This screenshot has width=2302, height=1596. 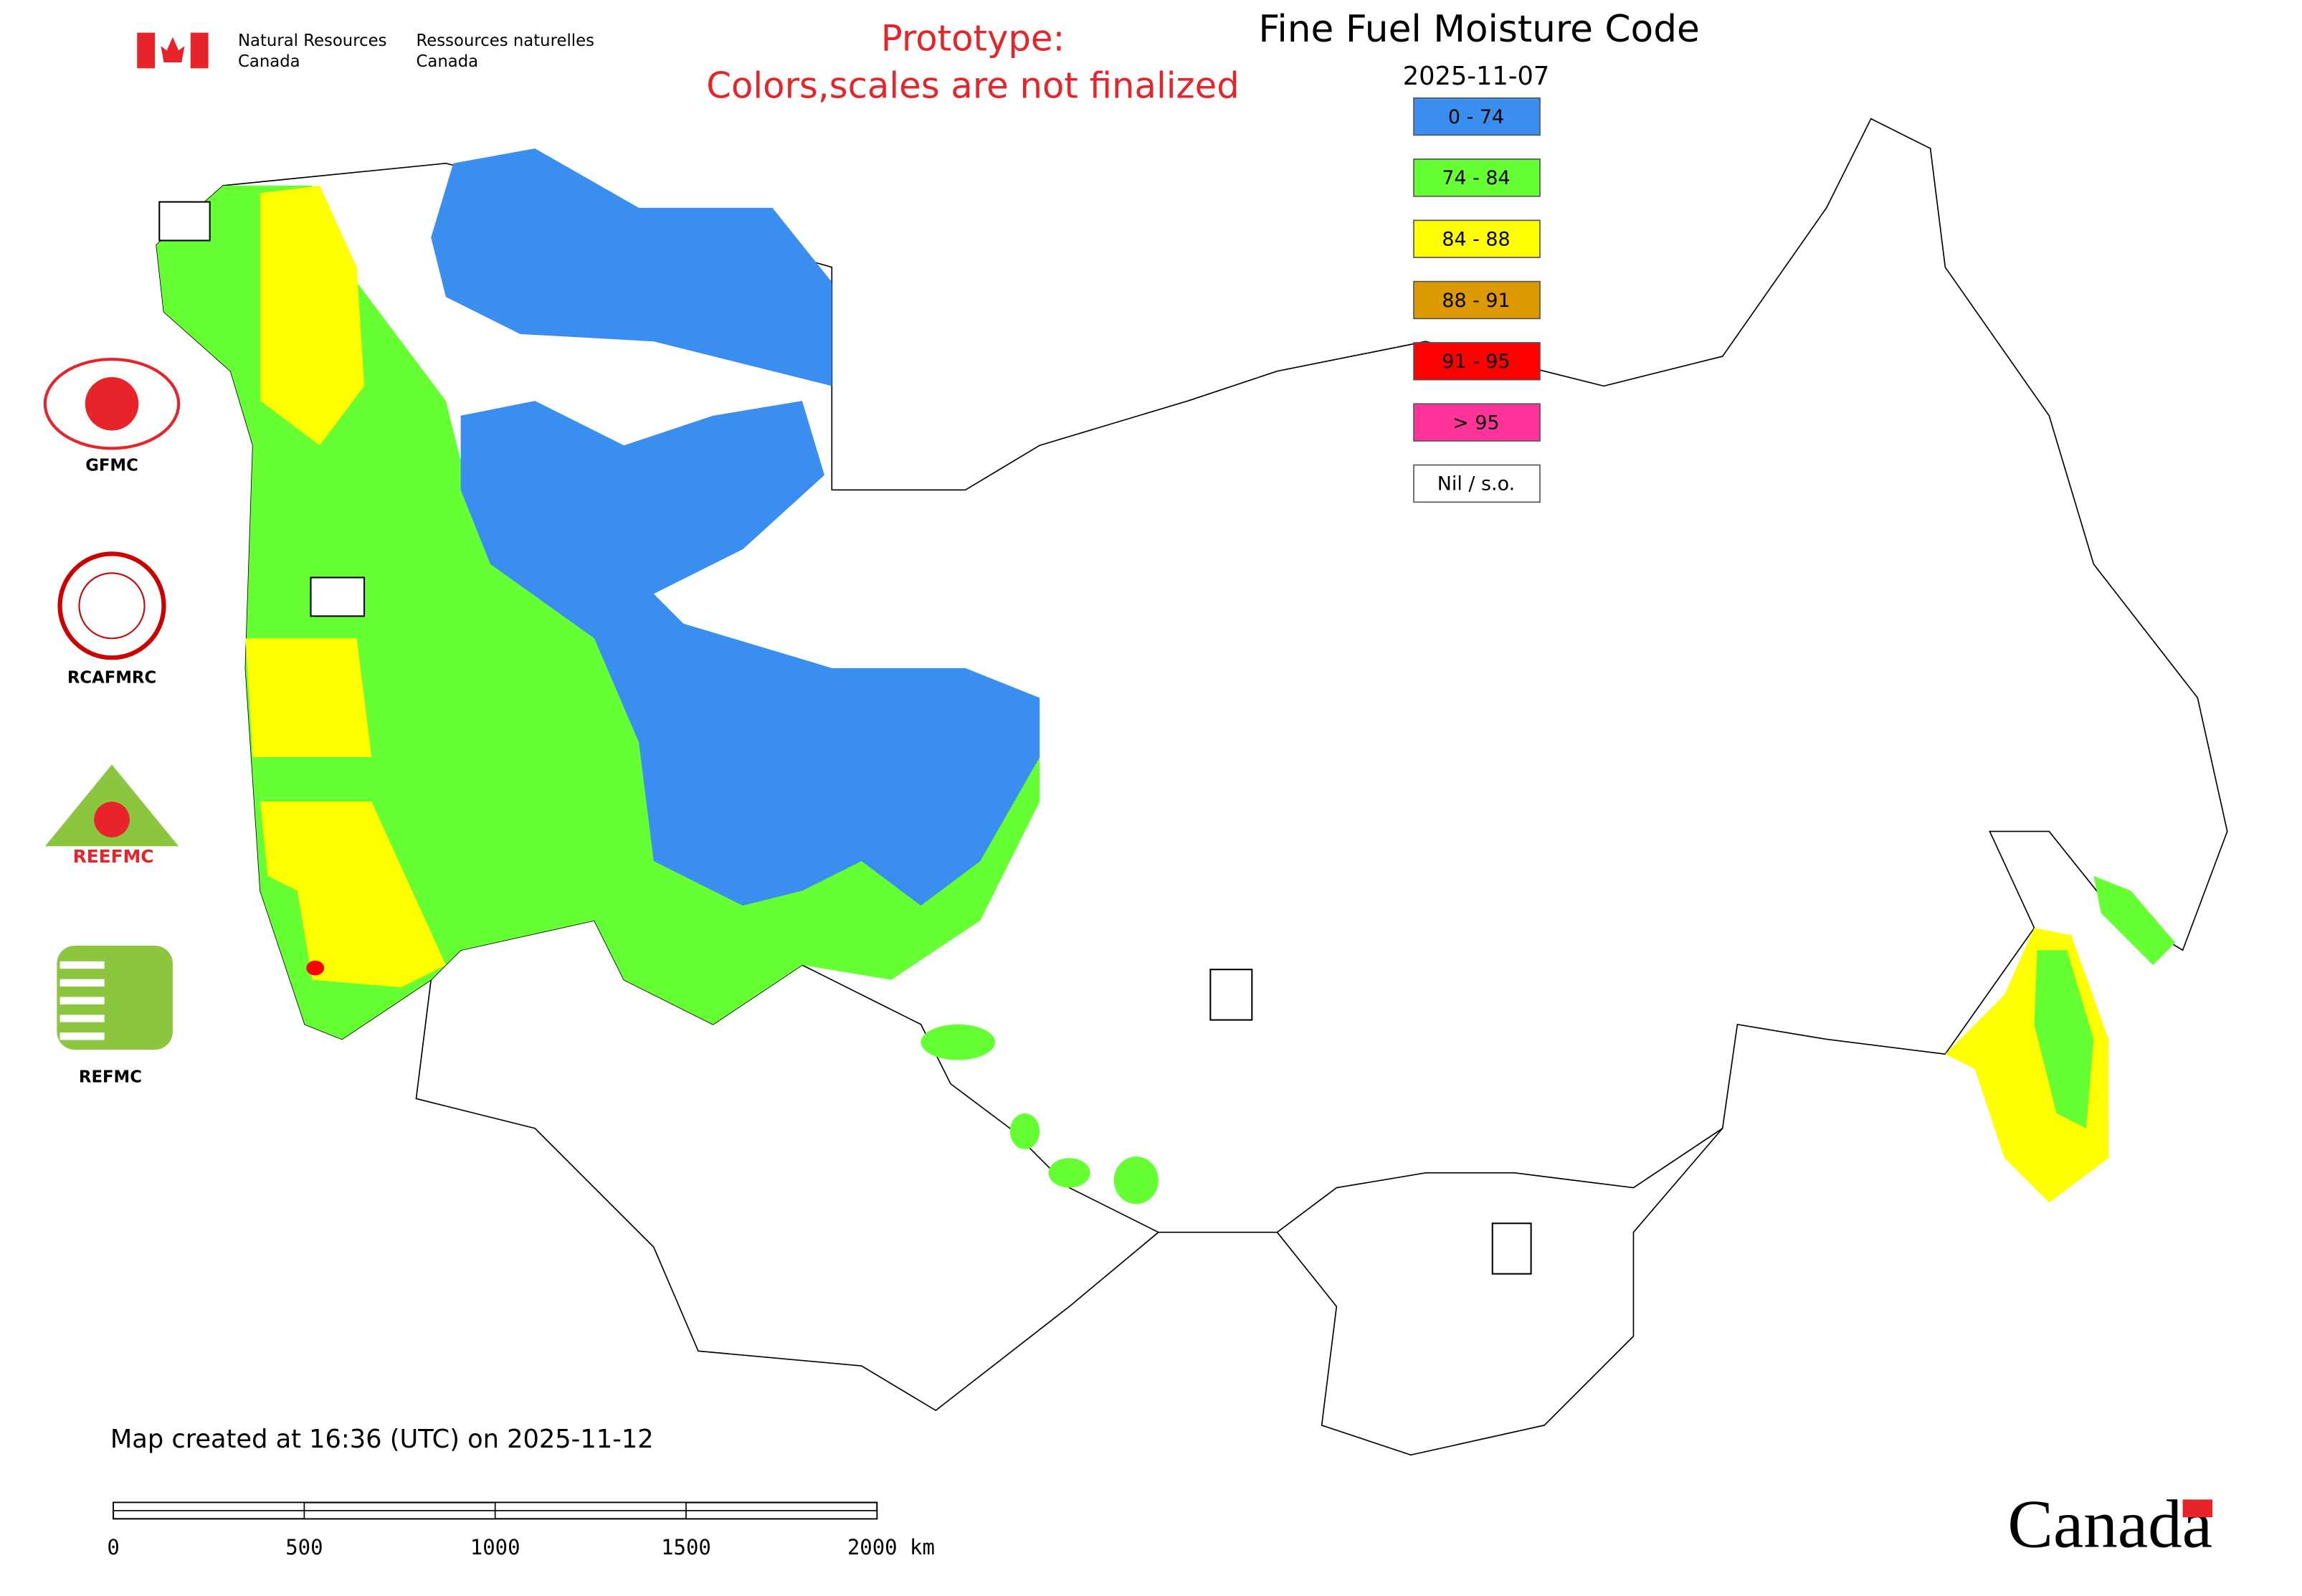 I want to click on logo-label: REEFMC, so click(x=113, y=856).